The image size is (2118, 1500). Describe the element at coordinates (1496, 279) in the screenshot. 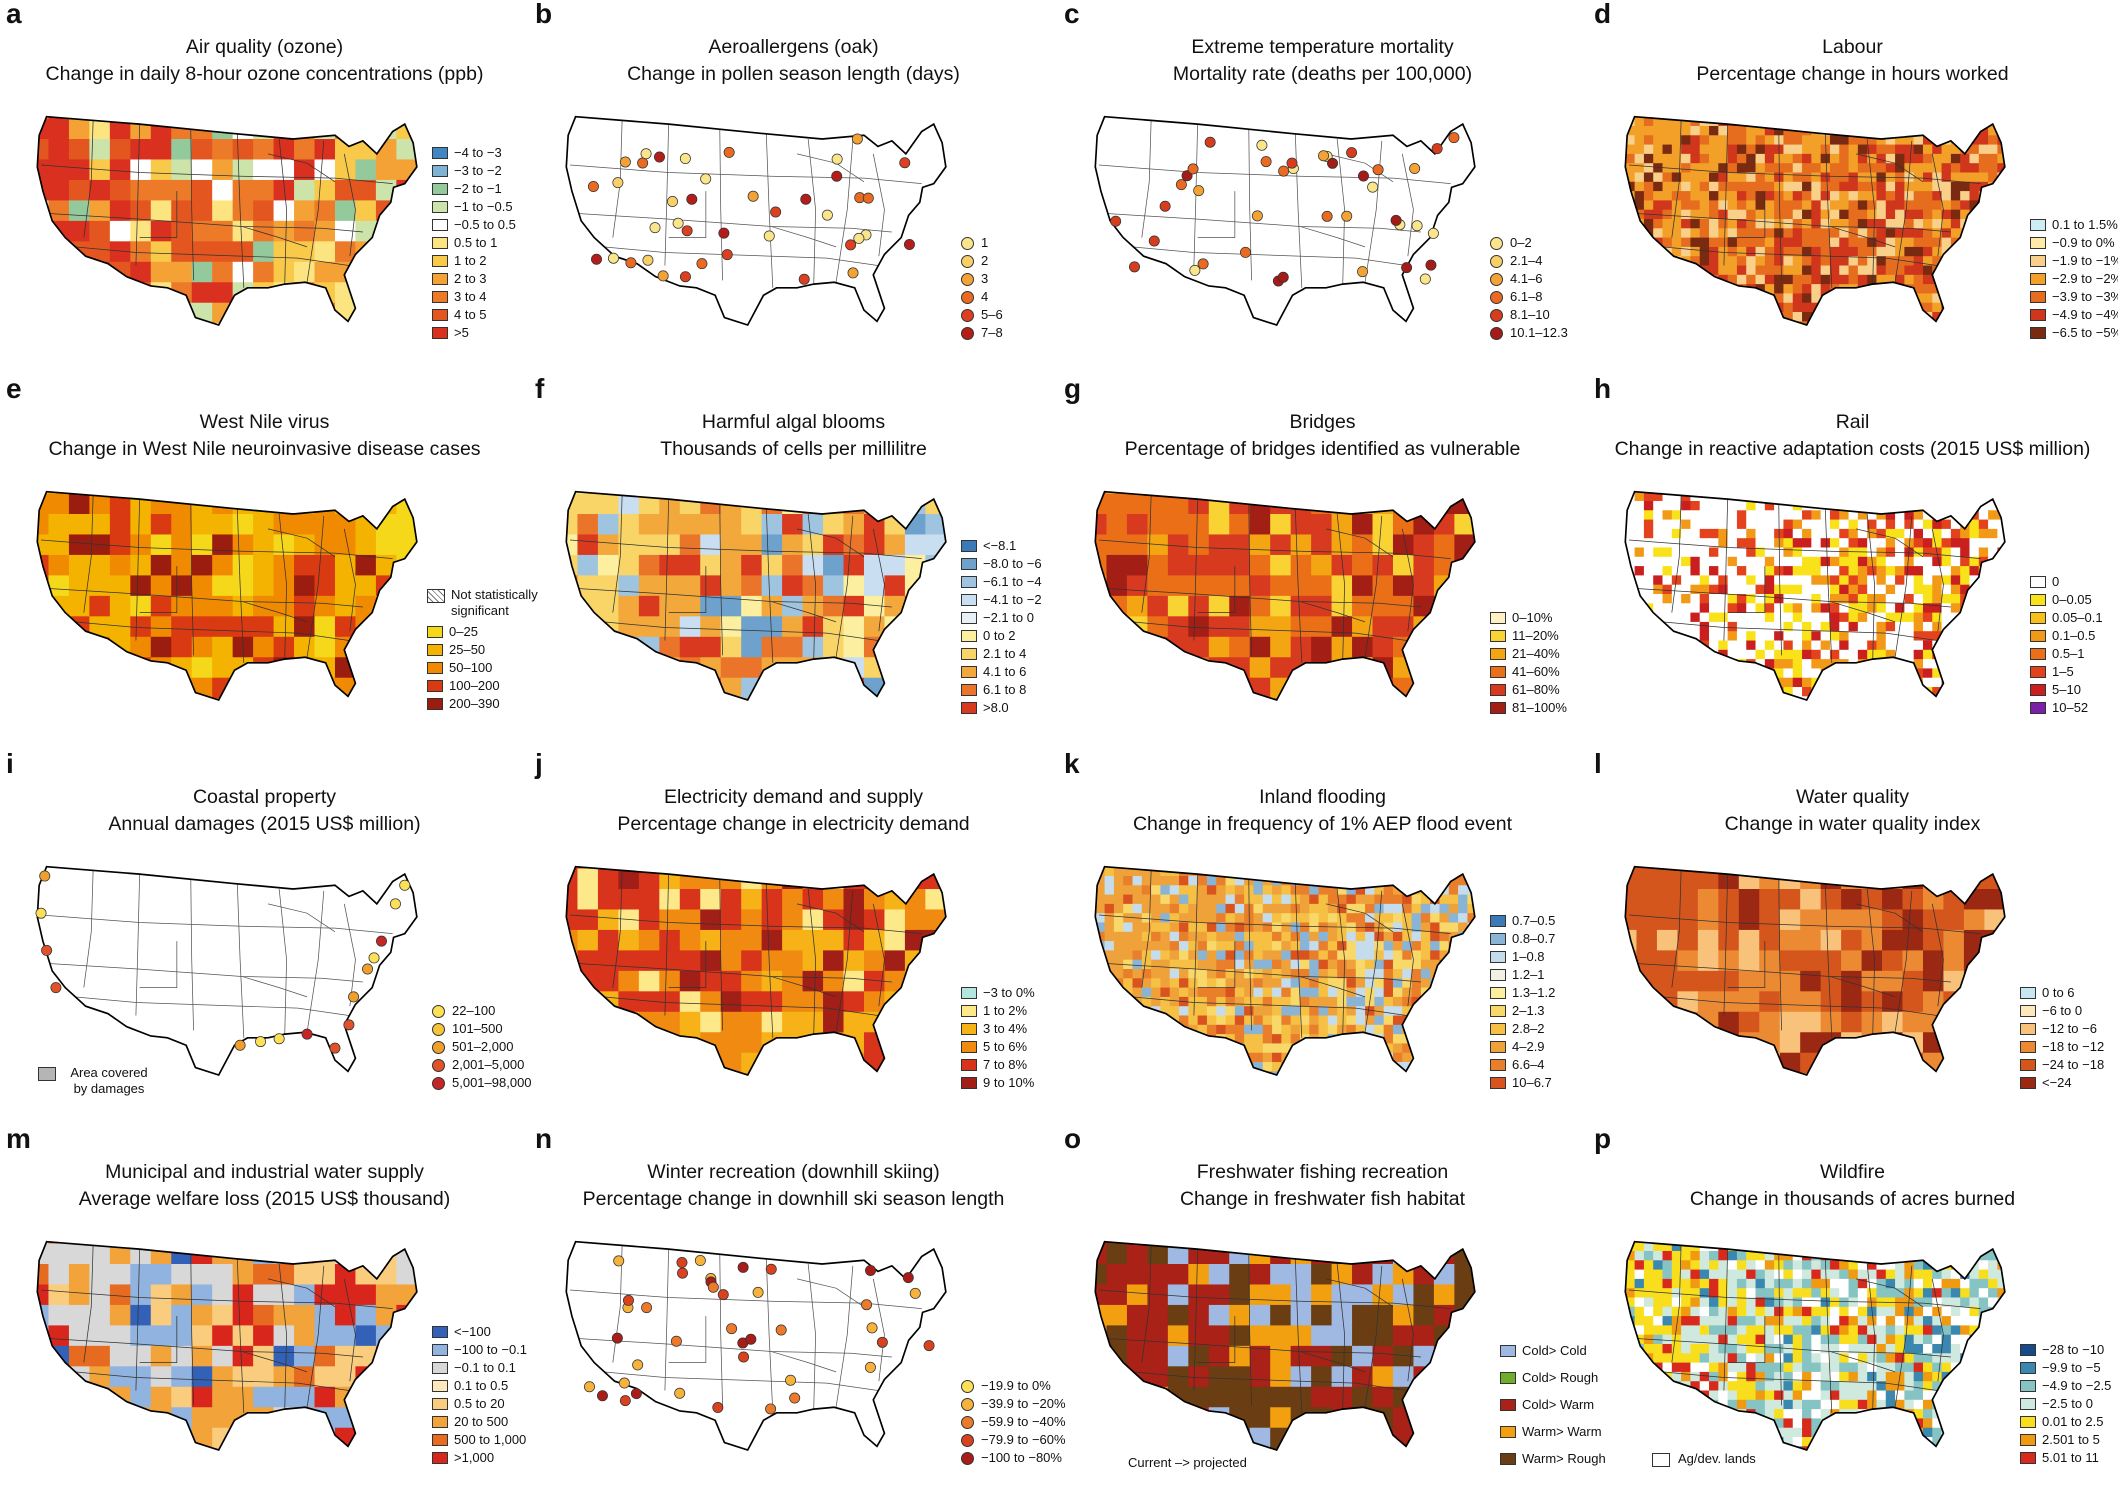

I see `legend-swatch` at that location.